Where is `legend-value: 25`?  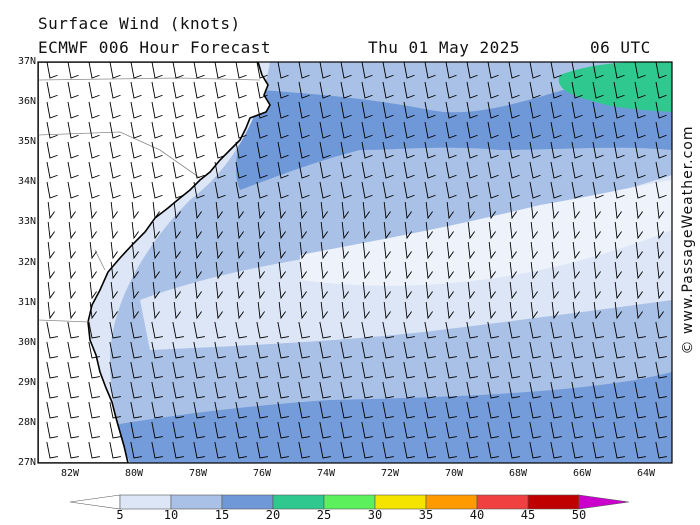 legend-value: 25 is located at coordinates (324, 515).